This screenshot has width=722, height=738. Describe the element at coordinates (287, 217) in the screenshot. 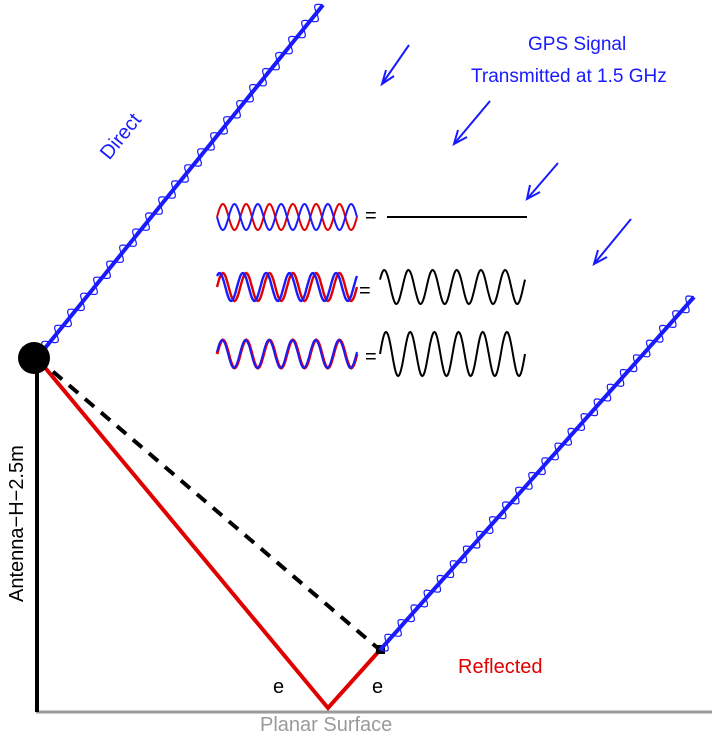

I see `legend-row1-blue-wave` at that location.